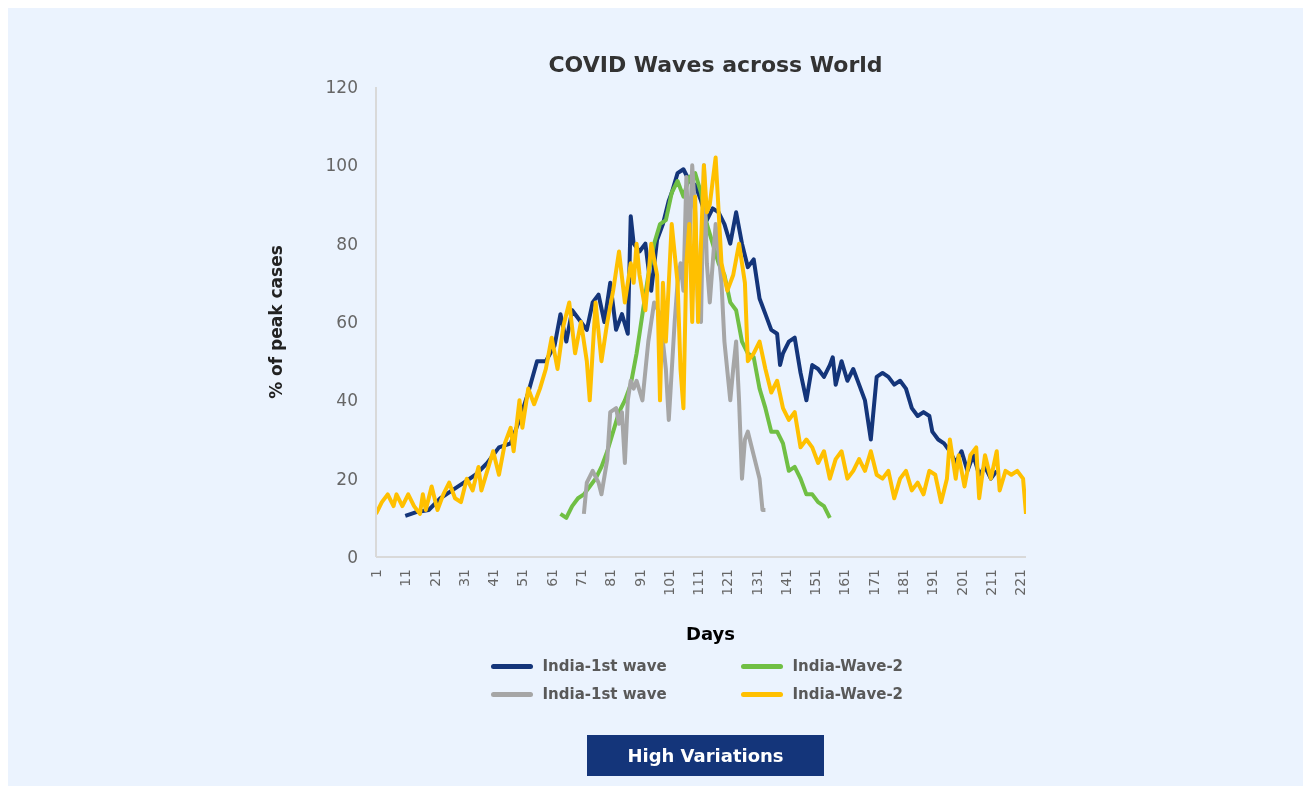 The width and height of the screenshot is (1311, 794). I want to click on x-tick-label: 171, so click(873, 582).